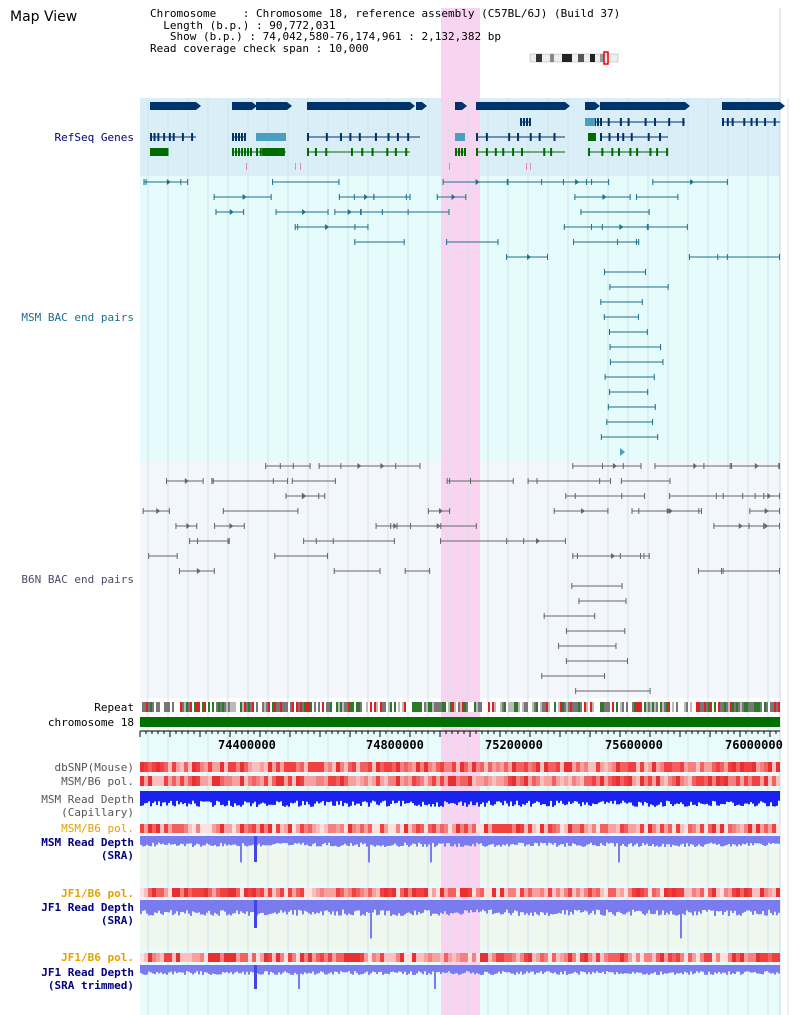 The image size is (800, 1015). I want to click on msm-pol-label: MSM/B6 pol., so click(97, 781).